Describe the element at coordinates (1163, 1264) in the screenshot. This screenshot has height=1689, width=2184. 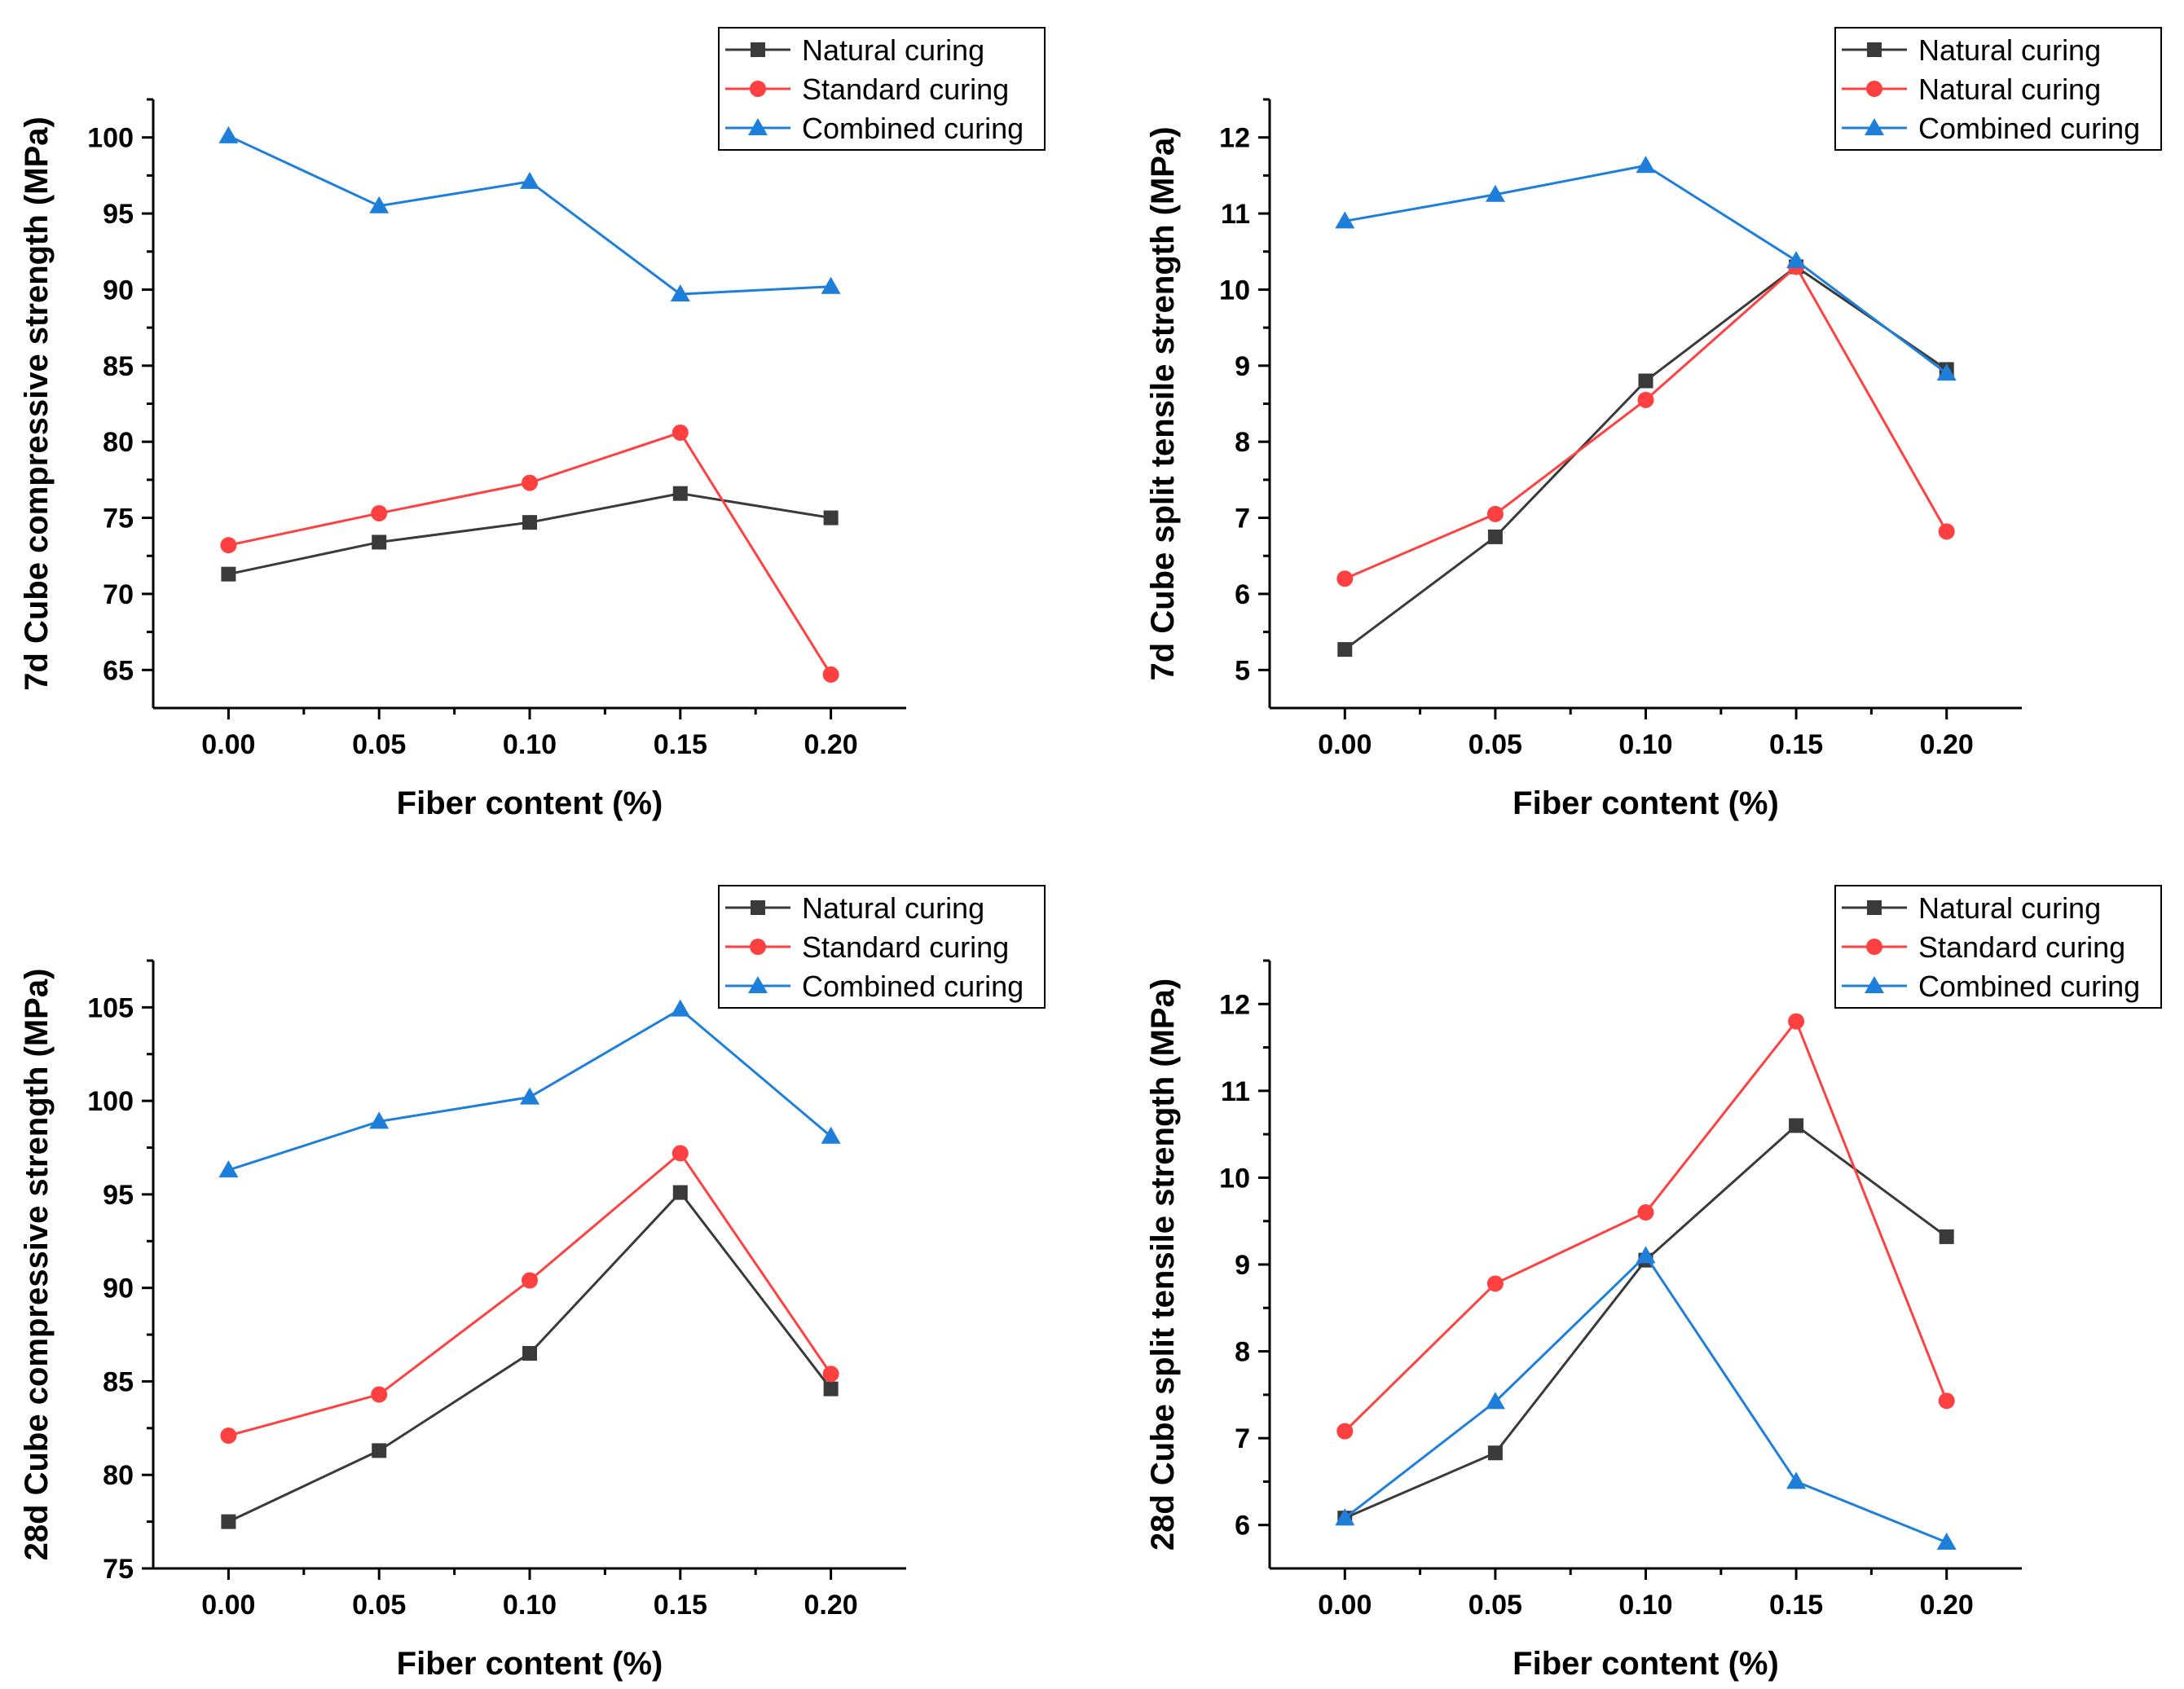
I see `y-axis-title: 28d Cube split tensile strength (MPa)` at that location.